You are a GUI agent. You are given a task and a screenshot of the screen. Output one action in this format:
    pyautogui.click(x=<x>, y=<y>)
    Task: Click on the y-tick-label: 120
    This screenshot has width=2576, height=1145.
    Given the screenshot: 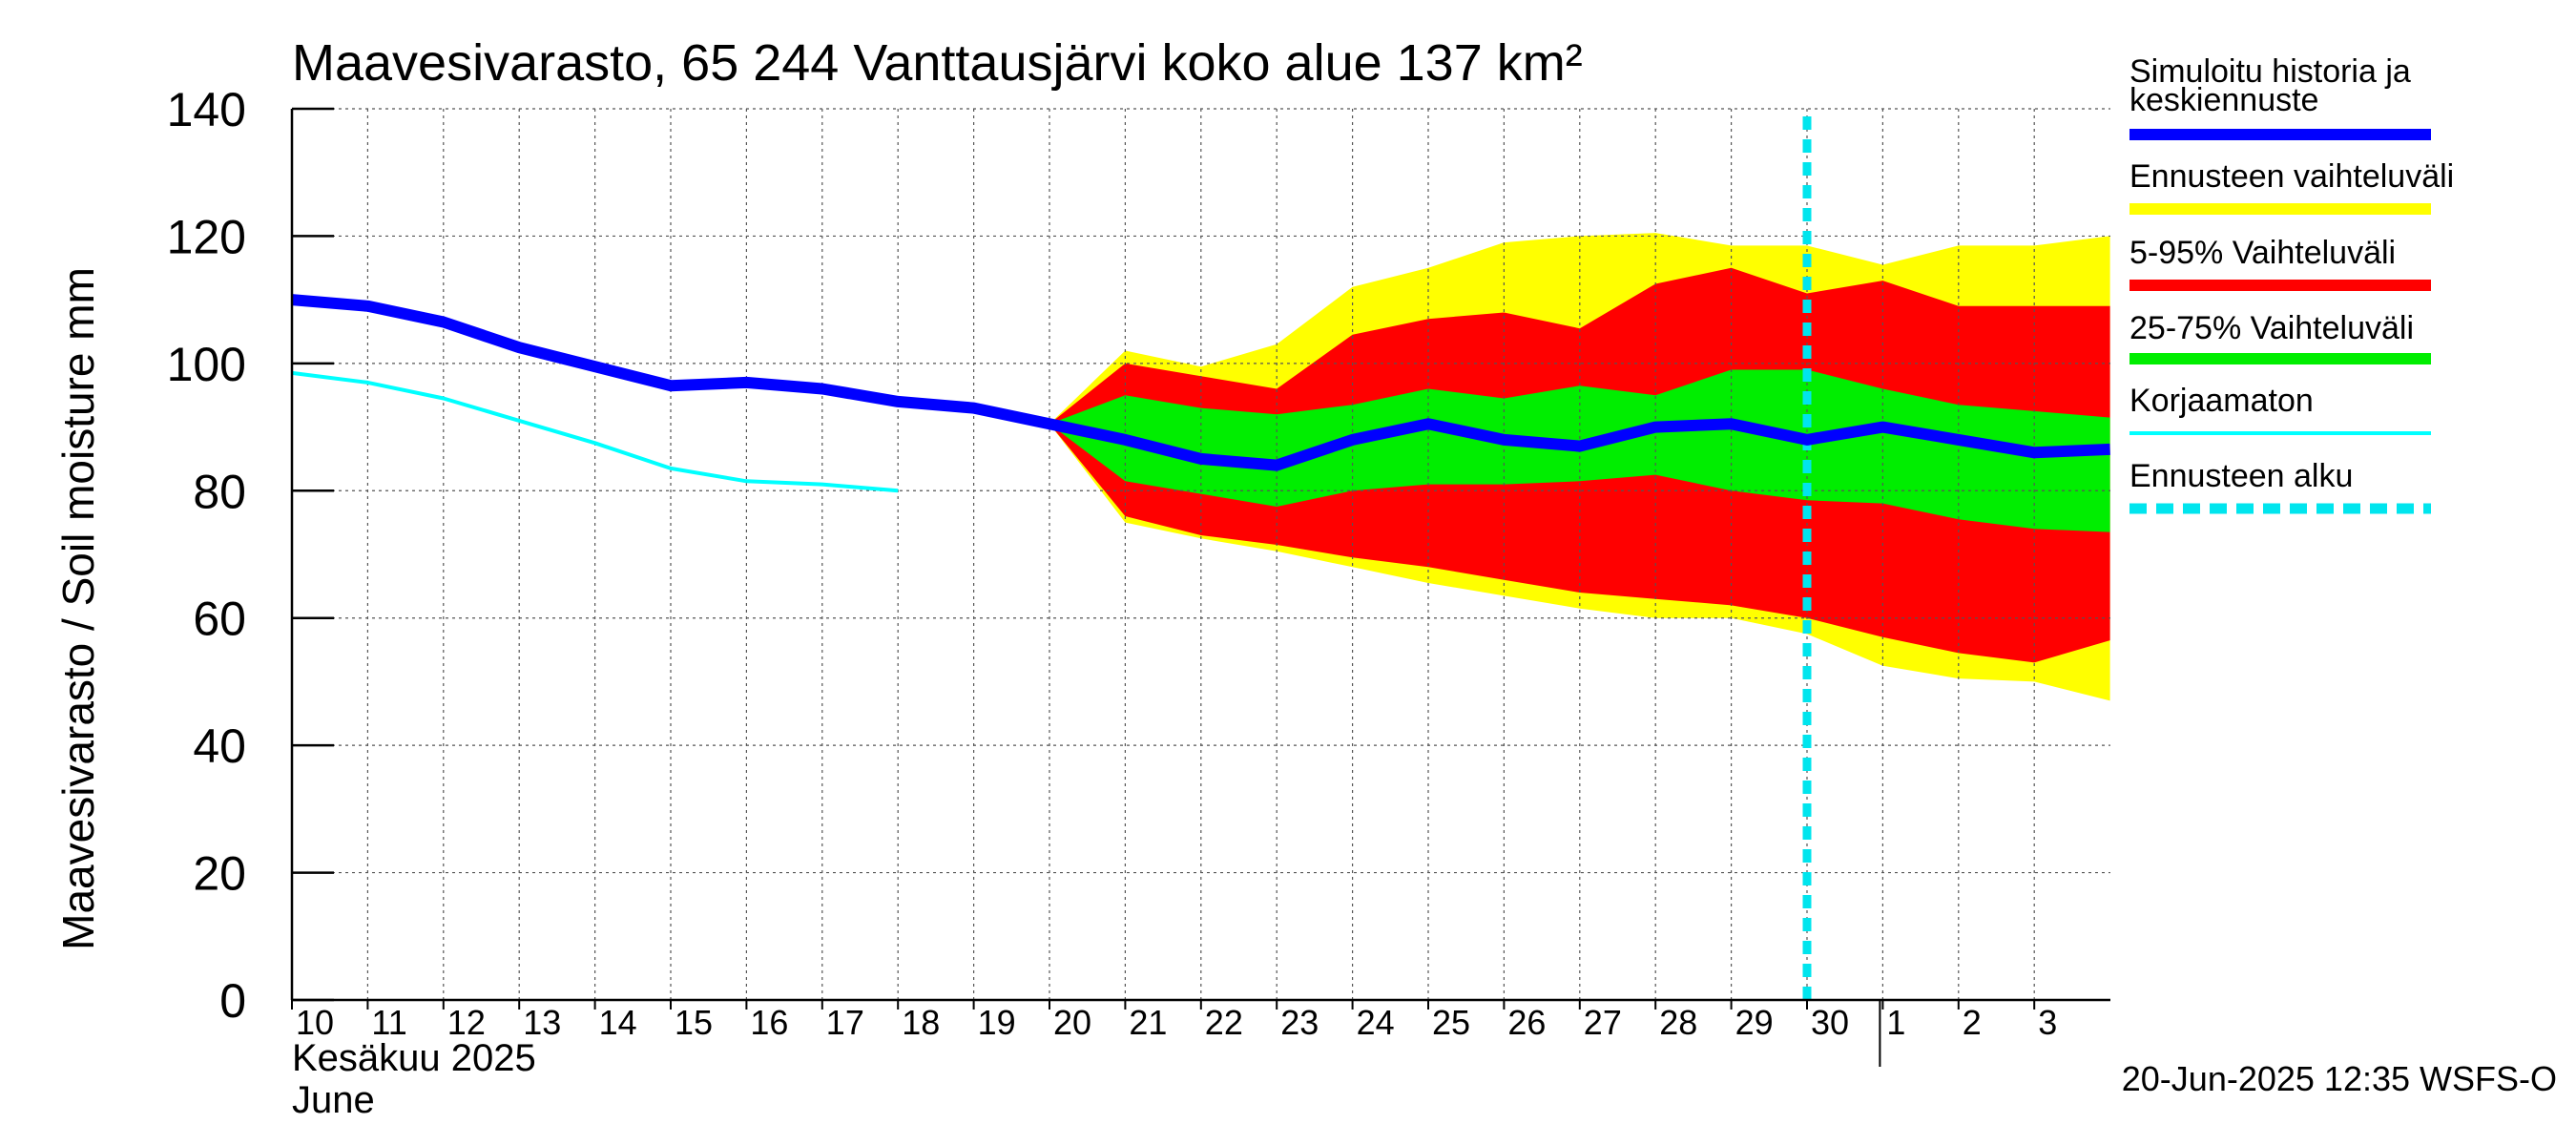 What is the action you would take?
    pyautogui.click(x=206, y=237)
    